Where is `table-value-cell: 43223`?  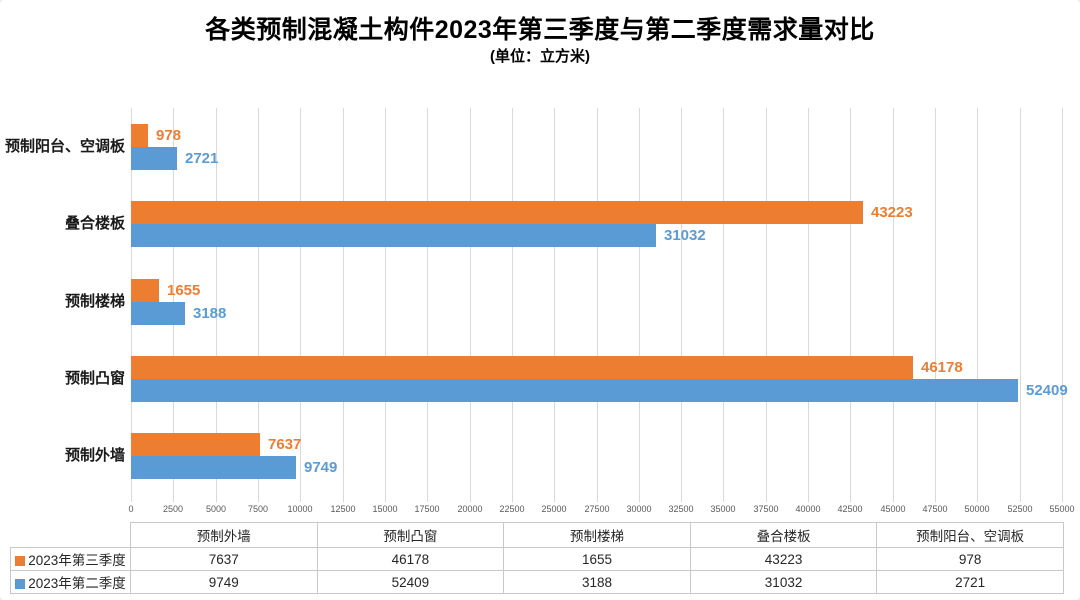 table-value-cell: 43223 is located at coordinates (783, 559).